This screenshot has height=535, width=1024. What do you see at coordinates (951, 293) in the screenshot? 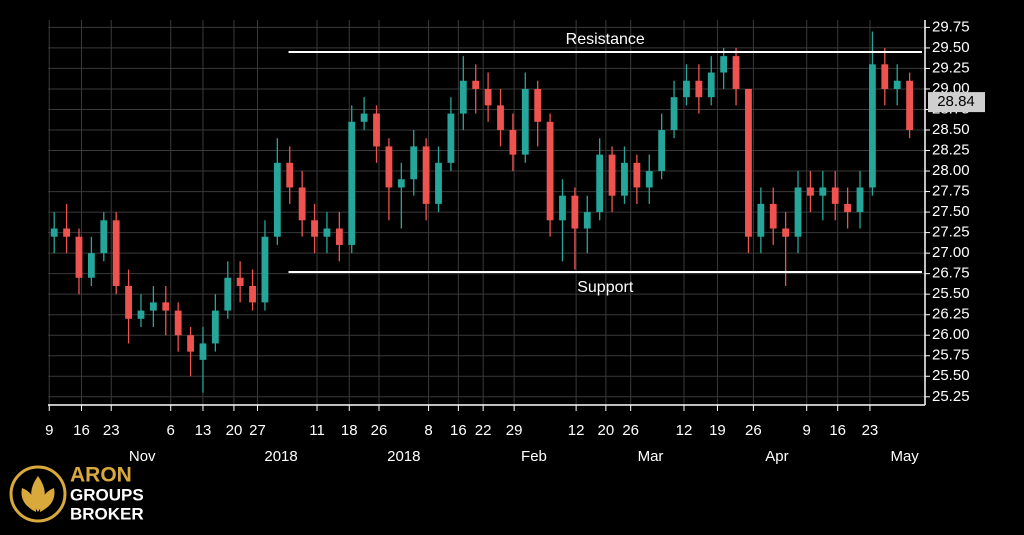
I see `y-tick-label: 25.50` at bounding box center [951, 293].